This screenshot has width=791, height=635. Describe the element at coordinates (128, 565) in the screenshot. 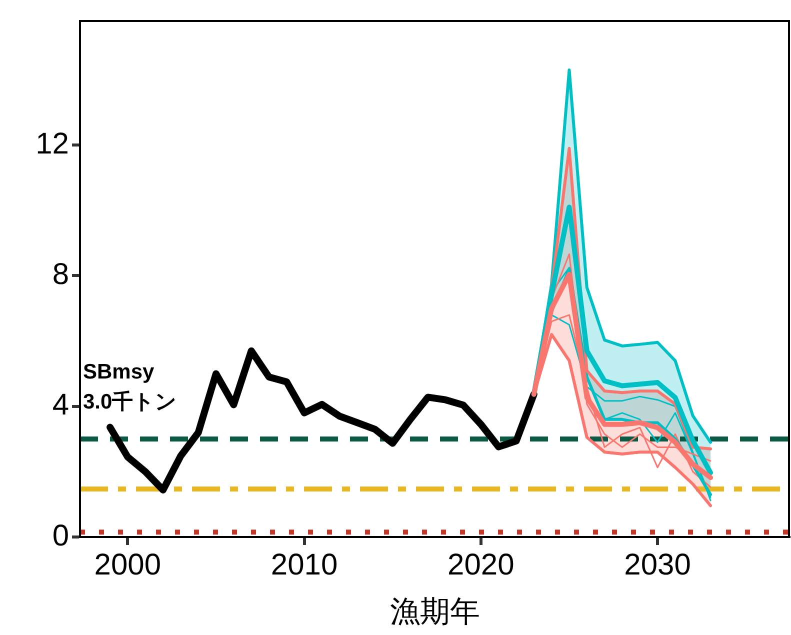

I see `x-tick-label: 2000` at that location.